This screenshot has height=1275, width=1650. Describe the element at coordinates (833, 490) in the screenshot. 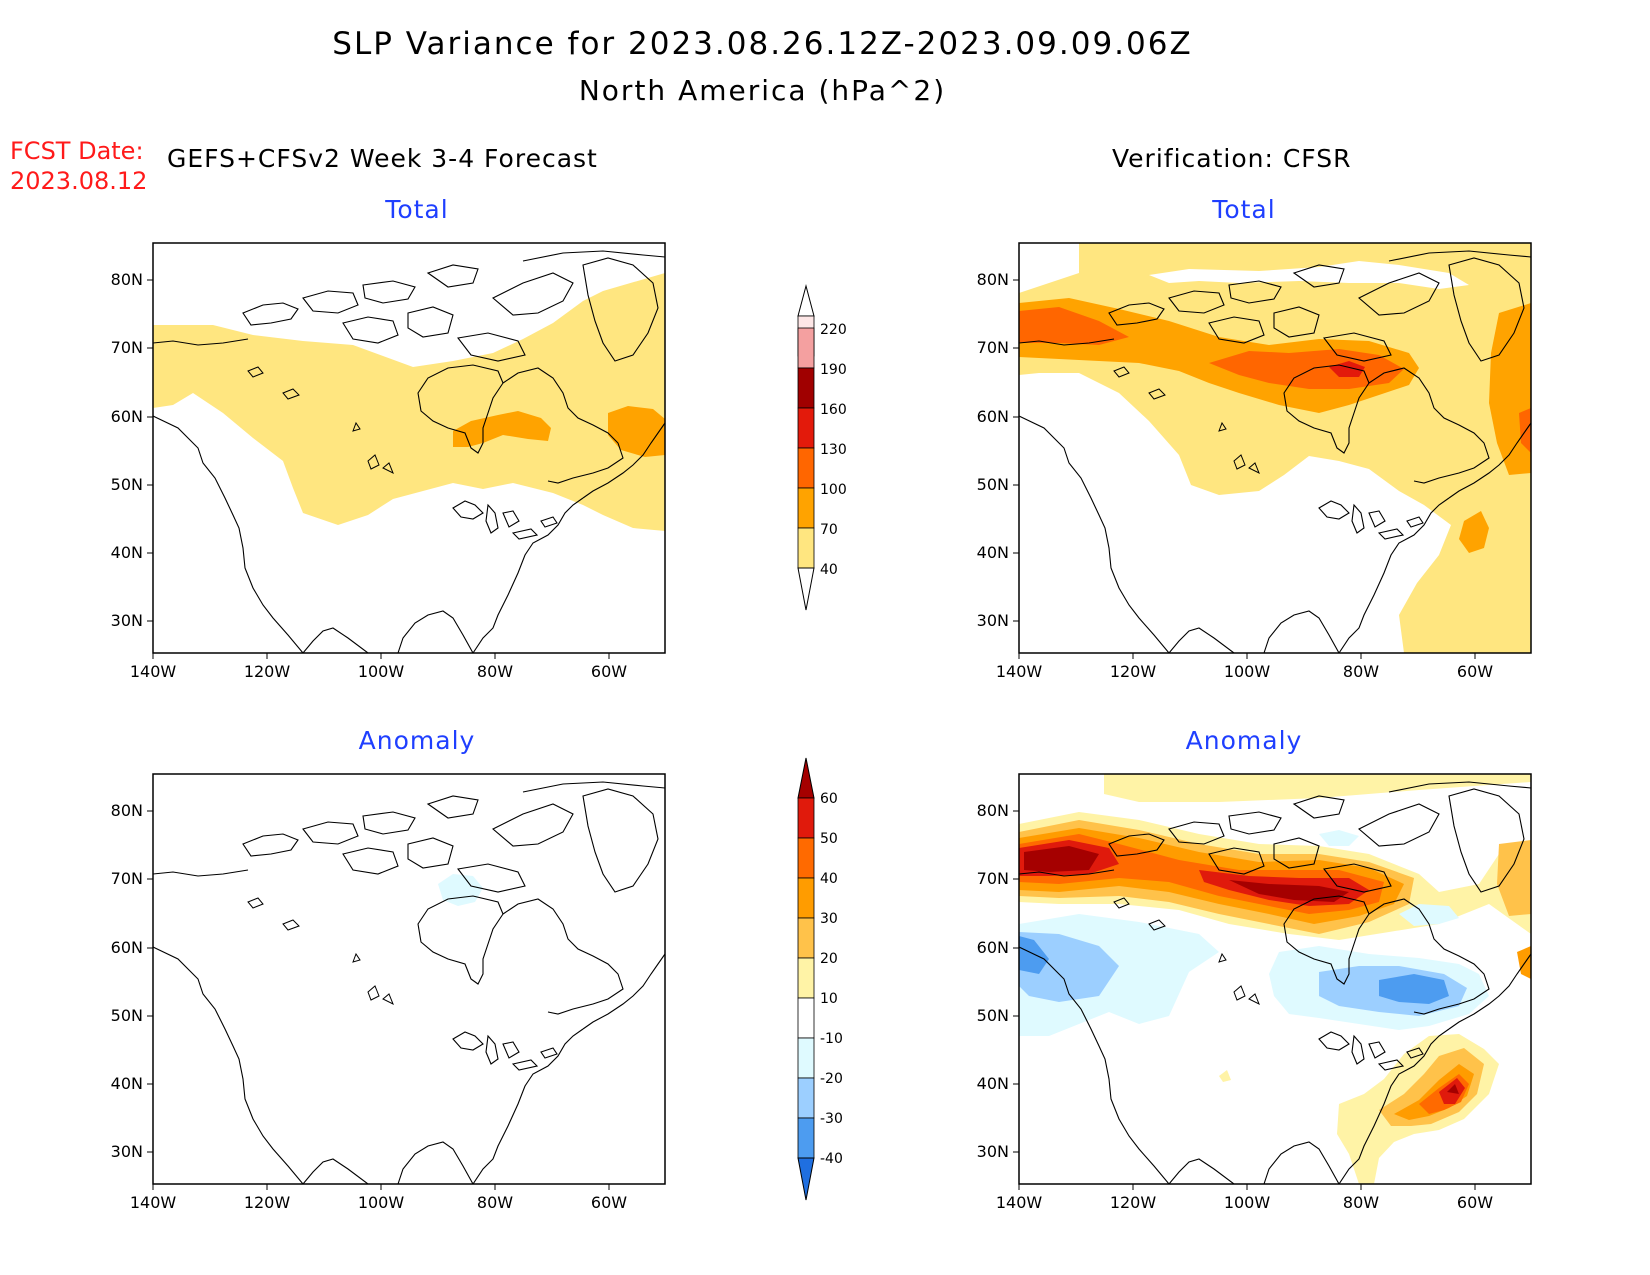

I see `colorbar-level-label: 100` at that location.